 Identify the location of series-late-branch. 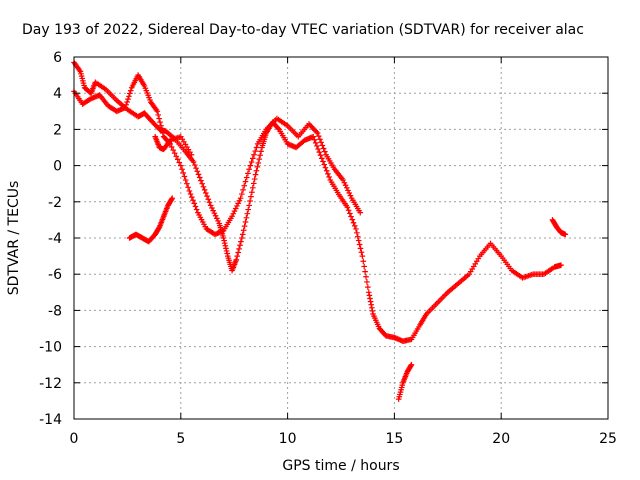
(405, 381).